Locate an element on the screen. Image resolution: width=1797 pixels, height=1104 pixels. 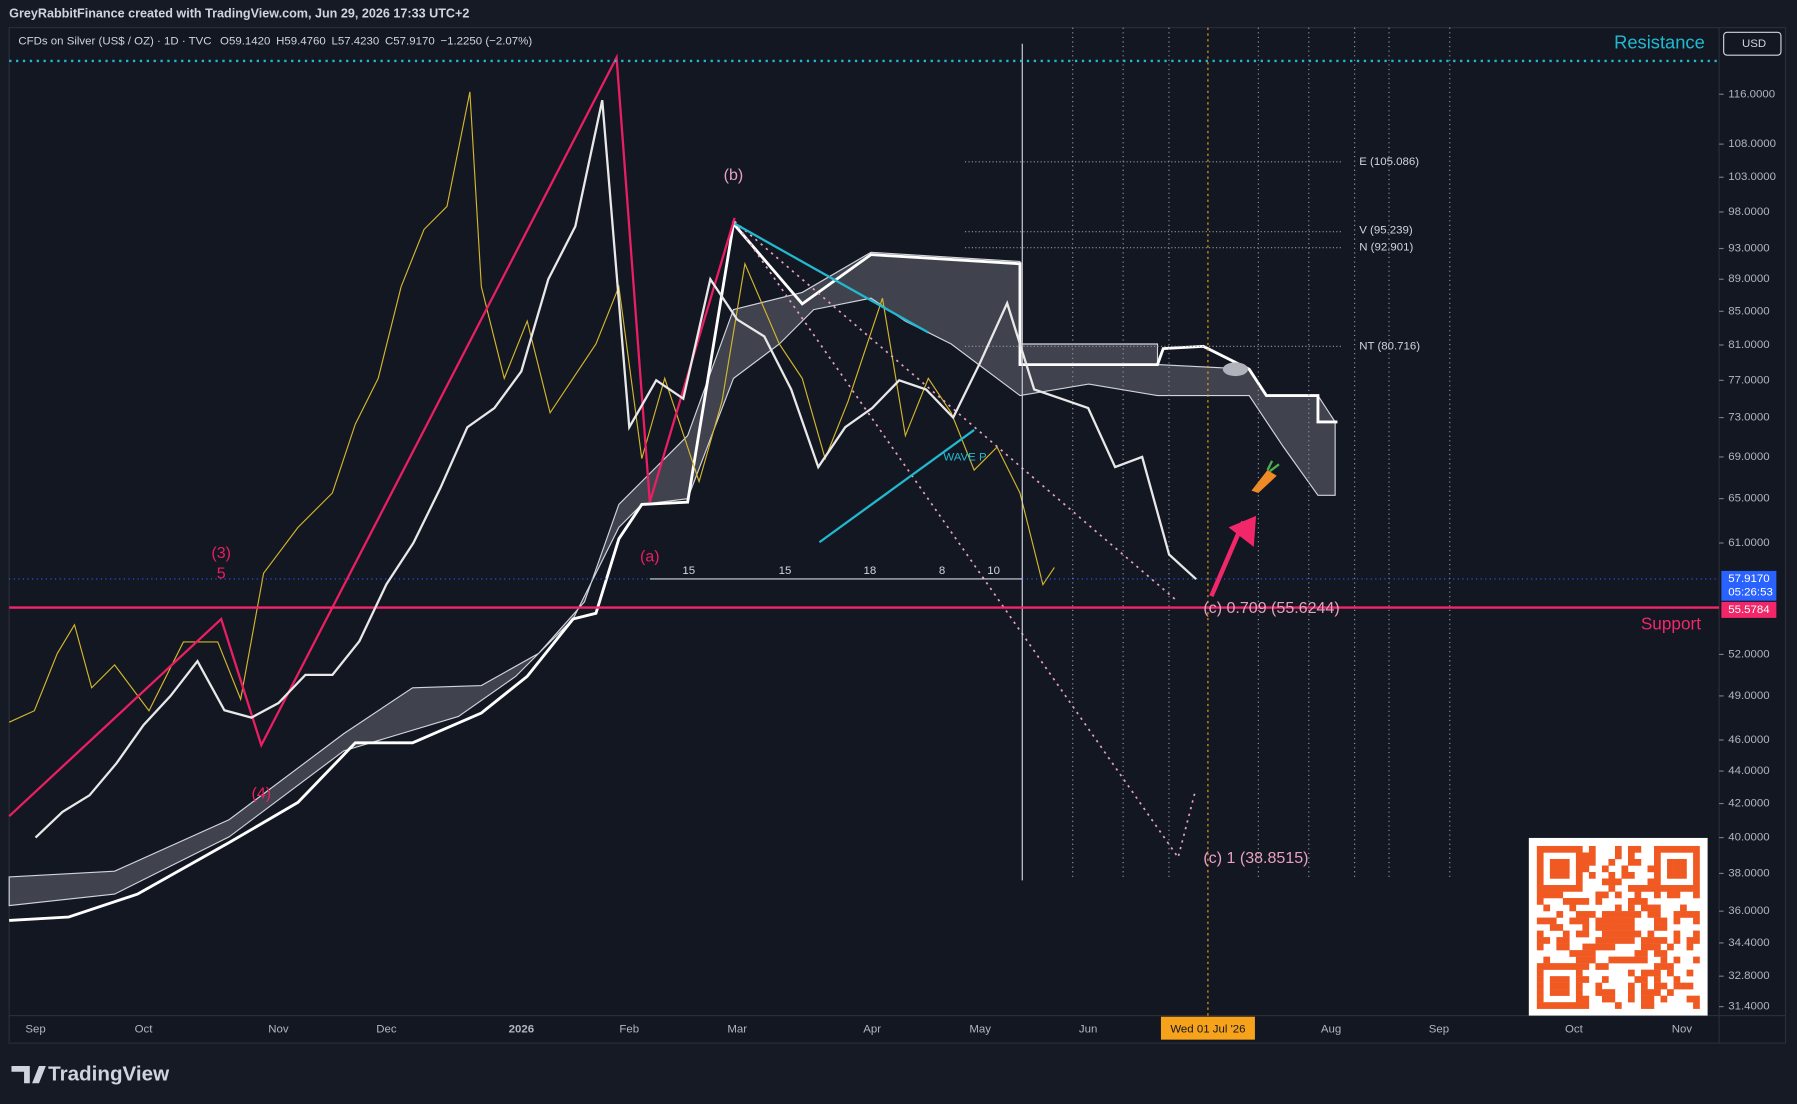
currency: USD is located at coordinates (1754, 44).